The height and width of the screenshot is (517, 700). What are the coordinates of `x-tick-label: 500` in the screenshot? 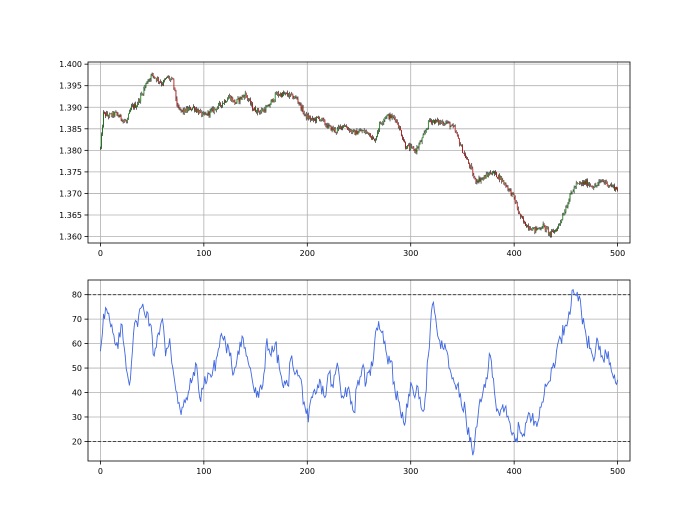 It's located at (617, 253).